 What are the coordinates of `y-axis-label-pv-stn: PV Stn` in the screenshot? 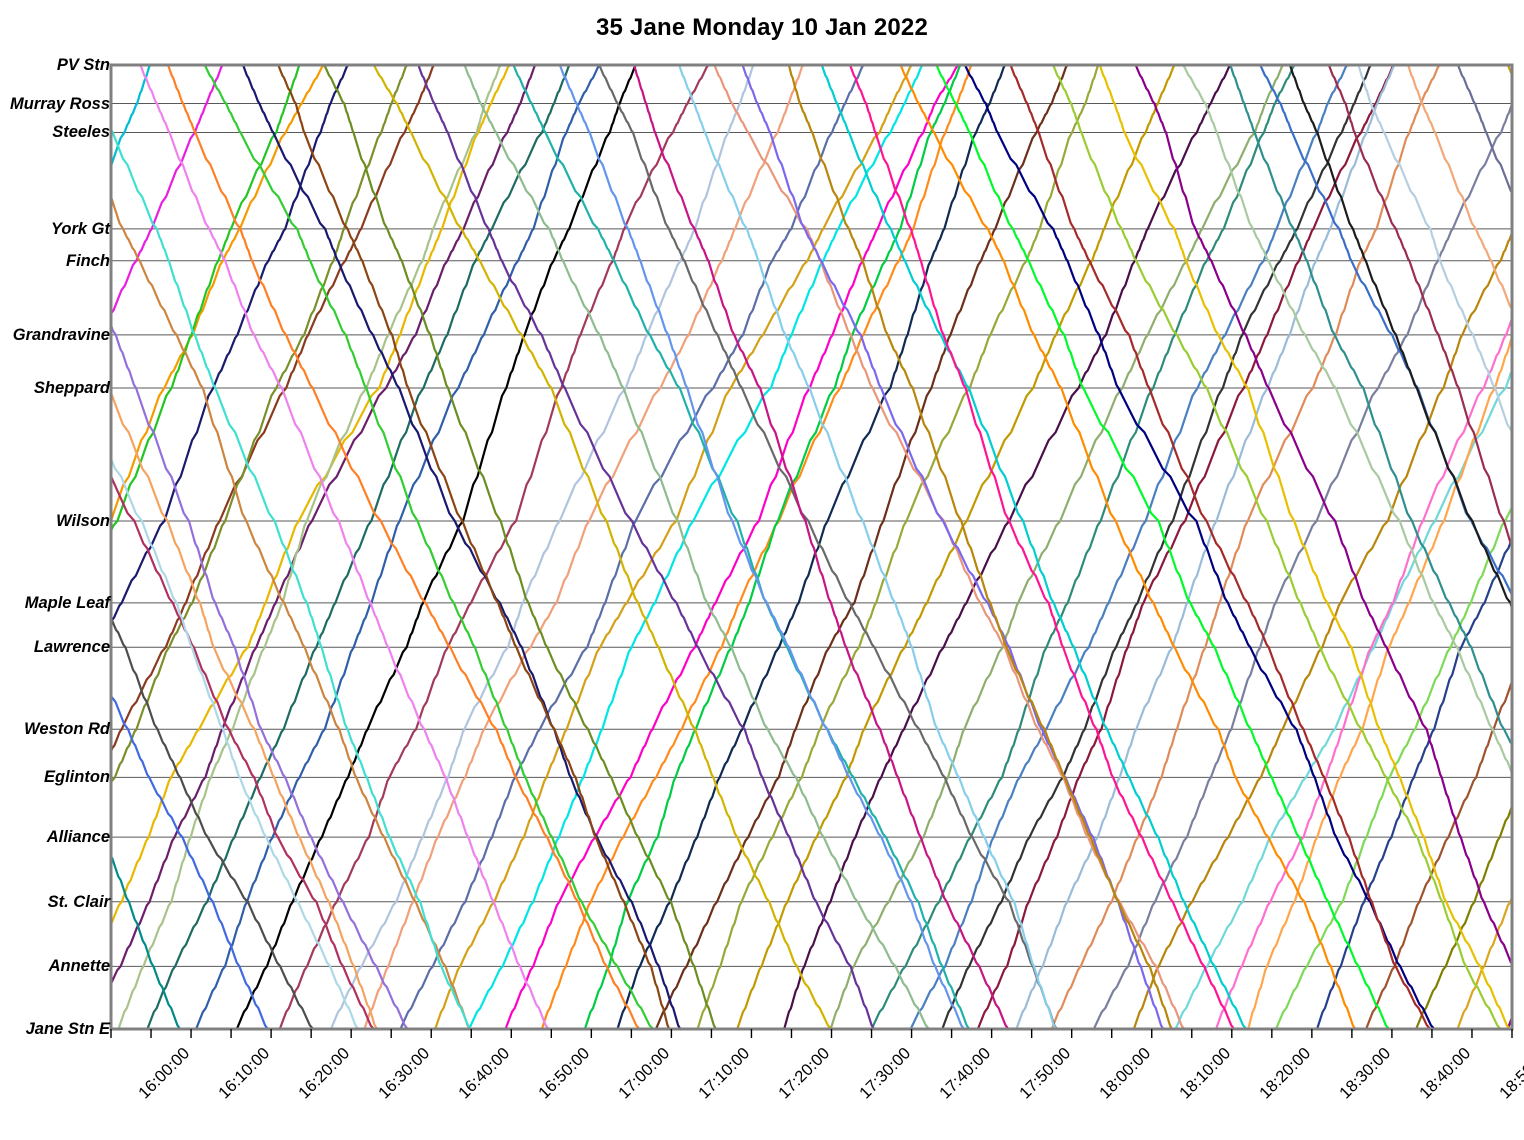 It's located at (83, 64).